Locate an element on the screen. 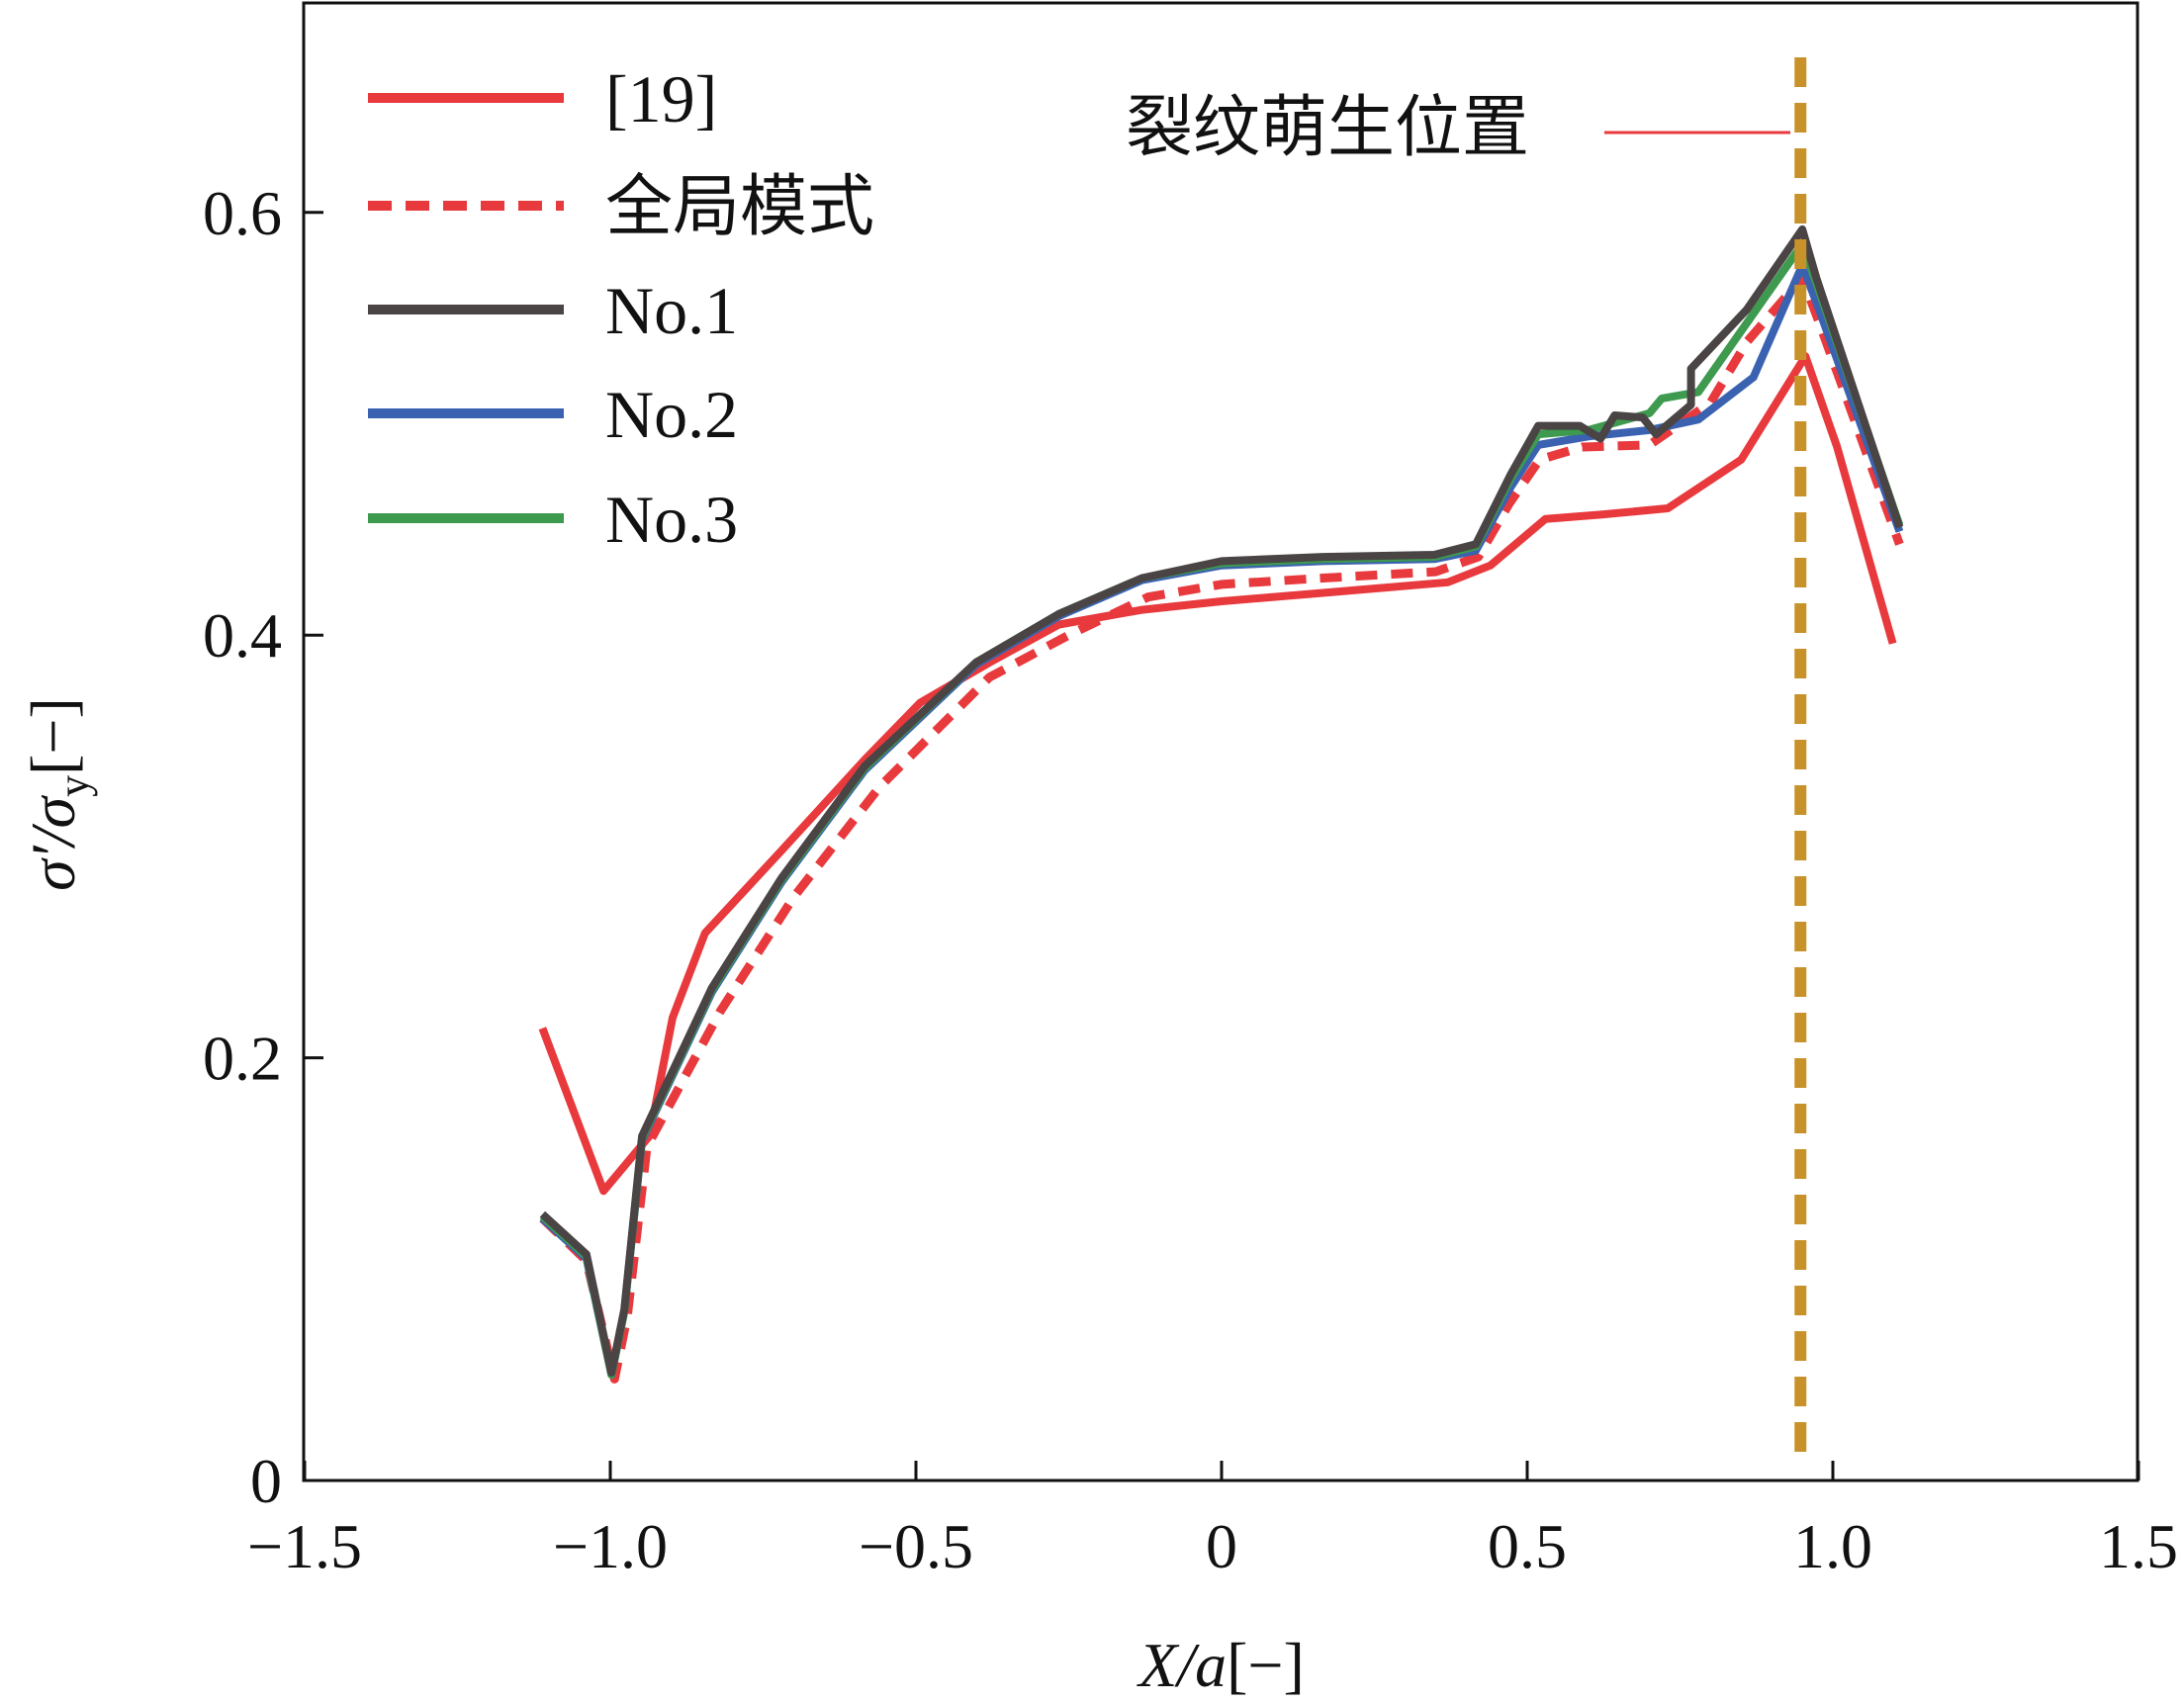 Image resolution: width=2184 pixels, height=1703 pixels. y-tick-label: 0.2 is located at coordinates (242, 1059).